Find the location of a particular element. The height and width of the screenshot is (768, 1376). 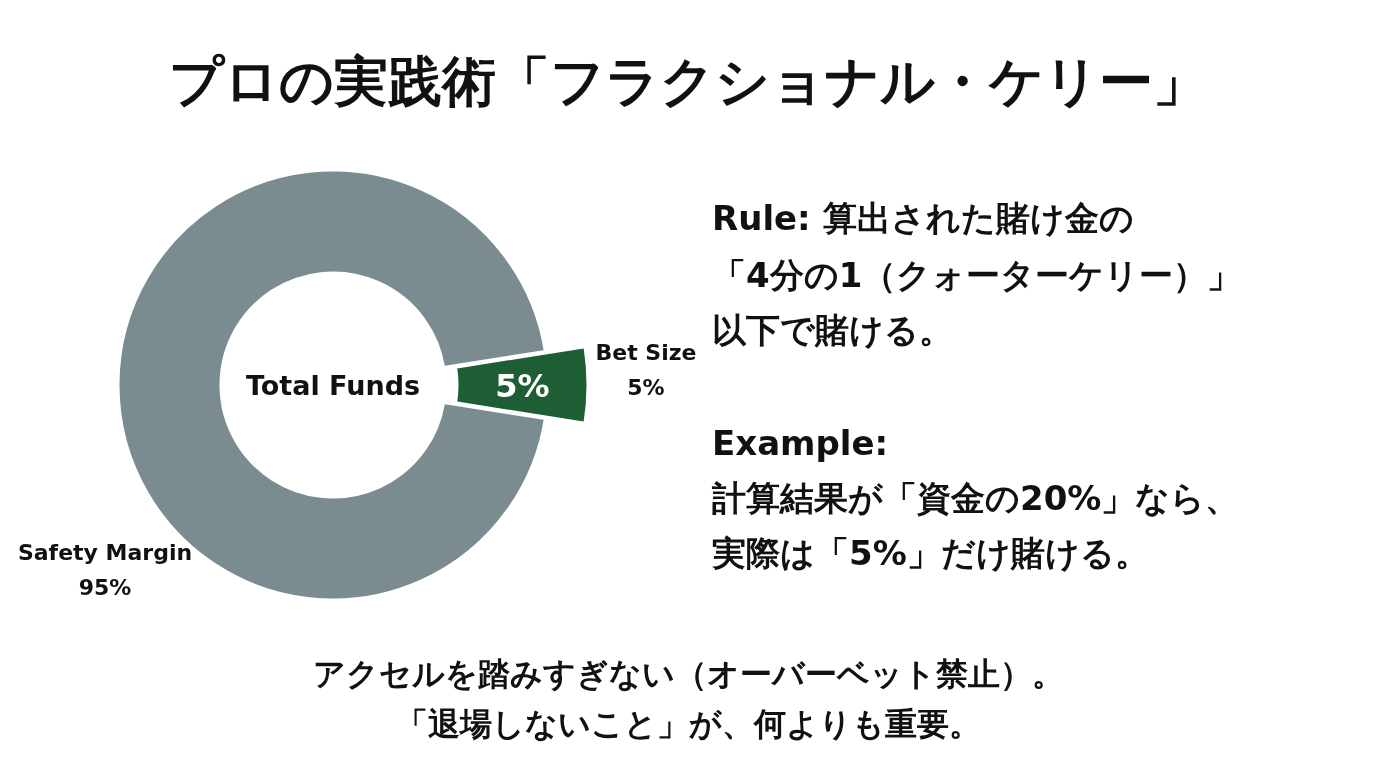

slice-label: Safety Margin is located at coordinates (105, 552).